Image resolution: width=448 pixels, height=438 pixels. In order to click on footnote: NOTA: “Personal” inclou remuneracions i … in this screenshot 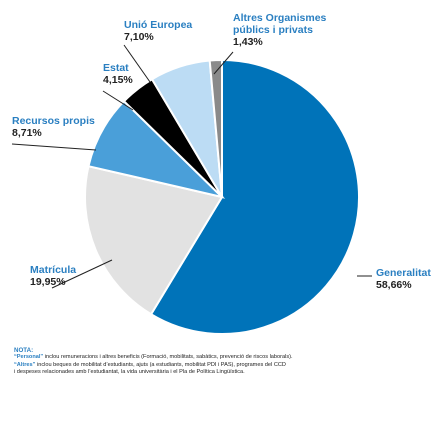, I will do `click(225, 362)`.